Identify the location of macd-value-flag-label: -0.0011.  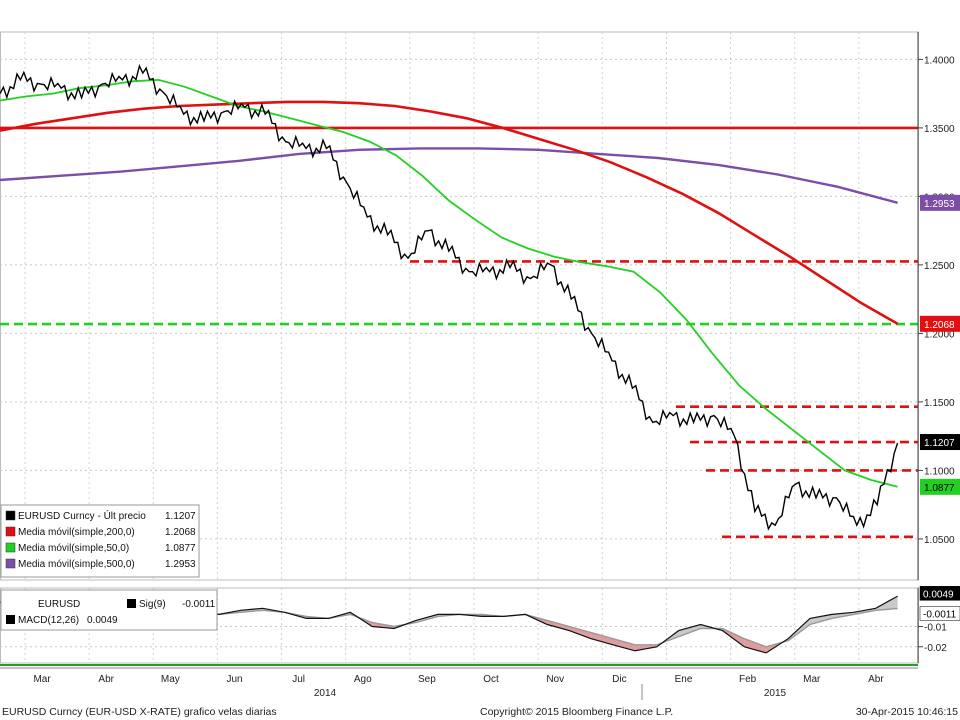
(940, 614).